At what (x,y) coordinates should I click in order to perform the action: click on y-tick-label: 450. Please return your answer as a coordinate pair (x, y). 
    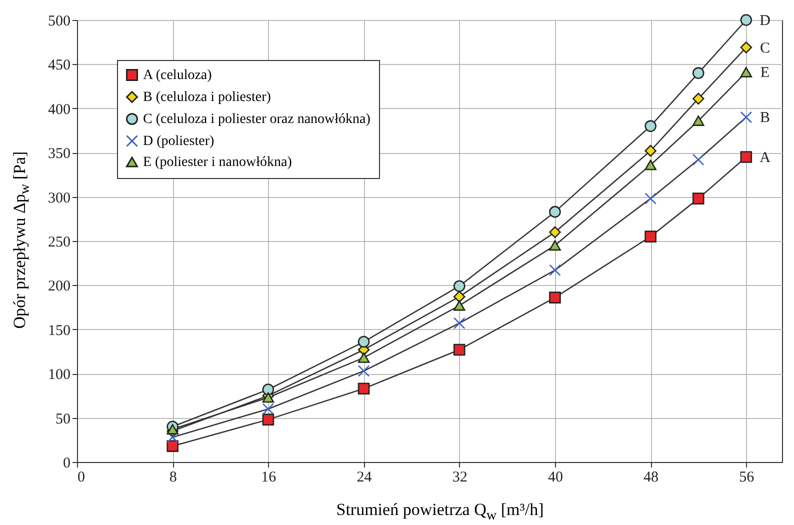
    Looking at the image, I should click on (59, 66).